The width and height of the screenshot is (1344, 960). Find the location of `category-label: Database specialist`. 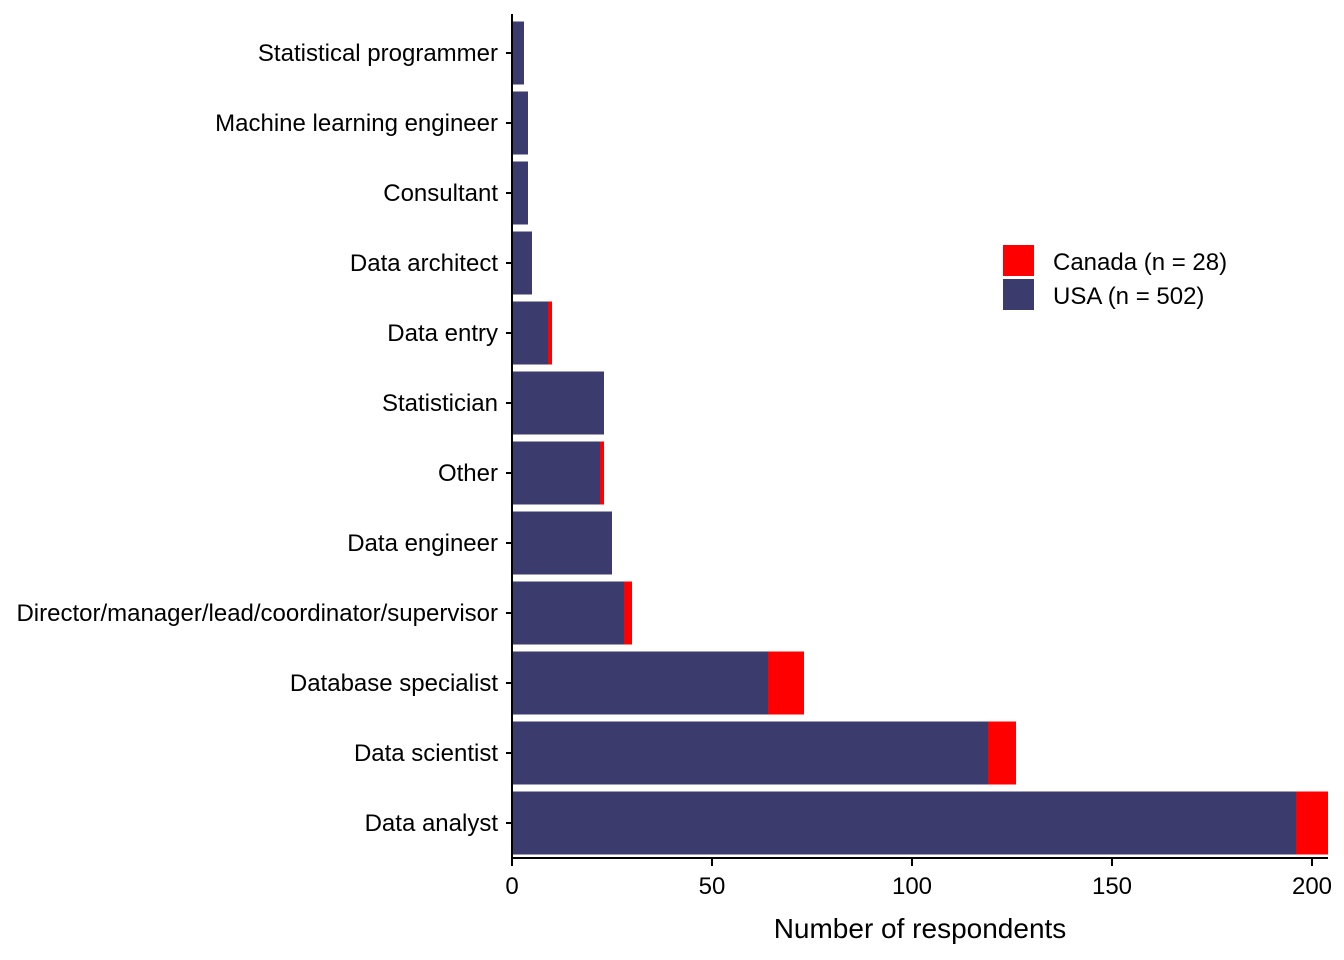

category-label: Database specialist is located at coordinates (394, 683).